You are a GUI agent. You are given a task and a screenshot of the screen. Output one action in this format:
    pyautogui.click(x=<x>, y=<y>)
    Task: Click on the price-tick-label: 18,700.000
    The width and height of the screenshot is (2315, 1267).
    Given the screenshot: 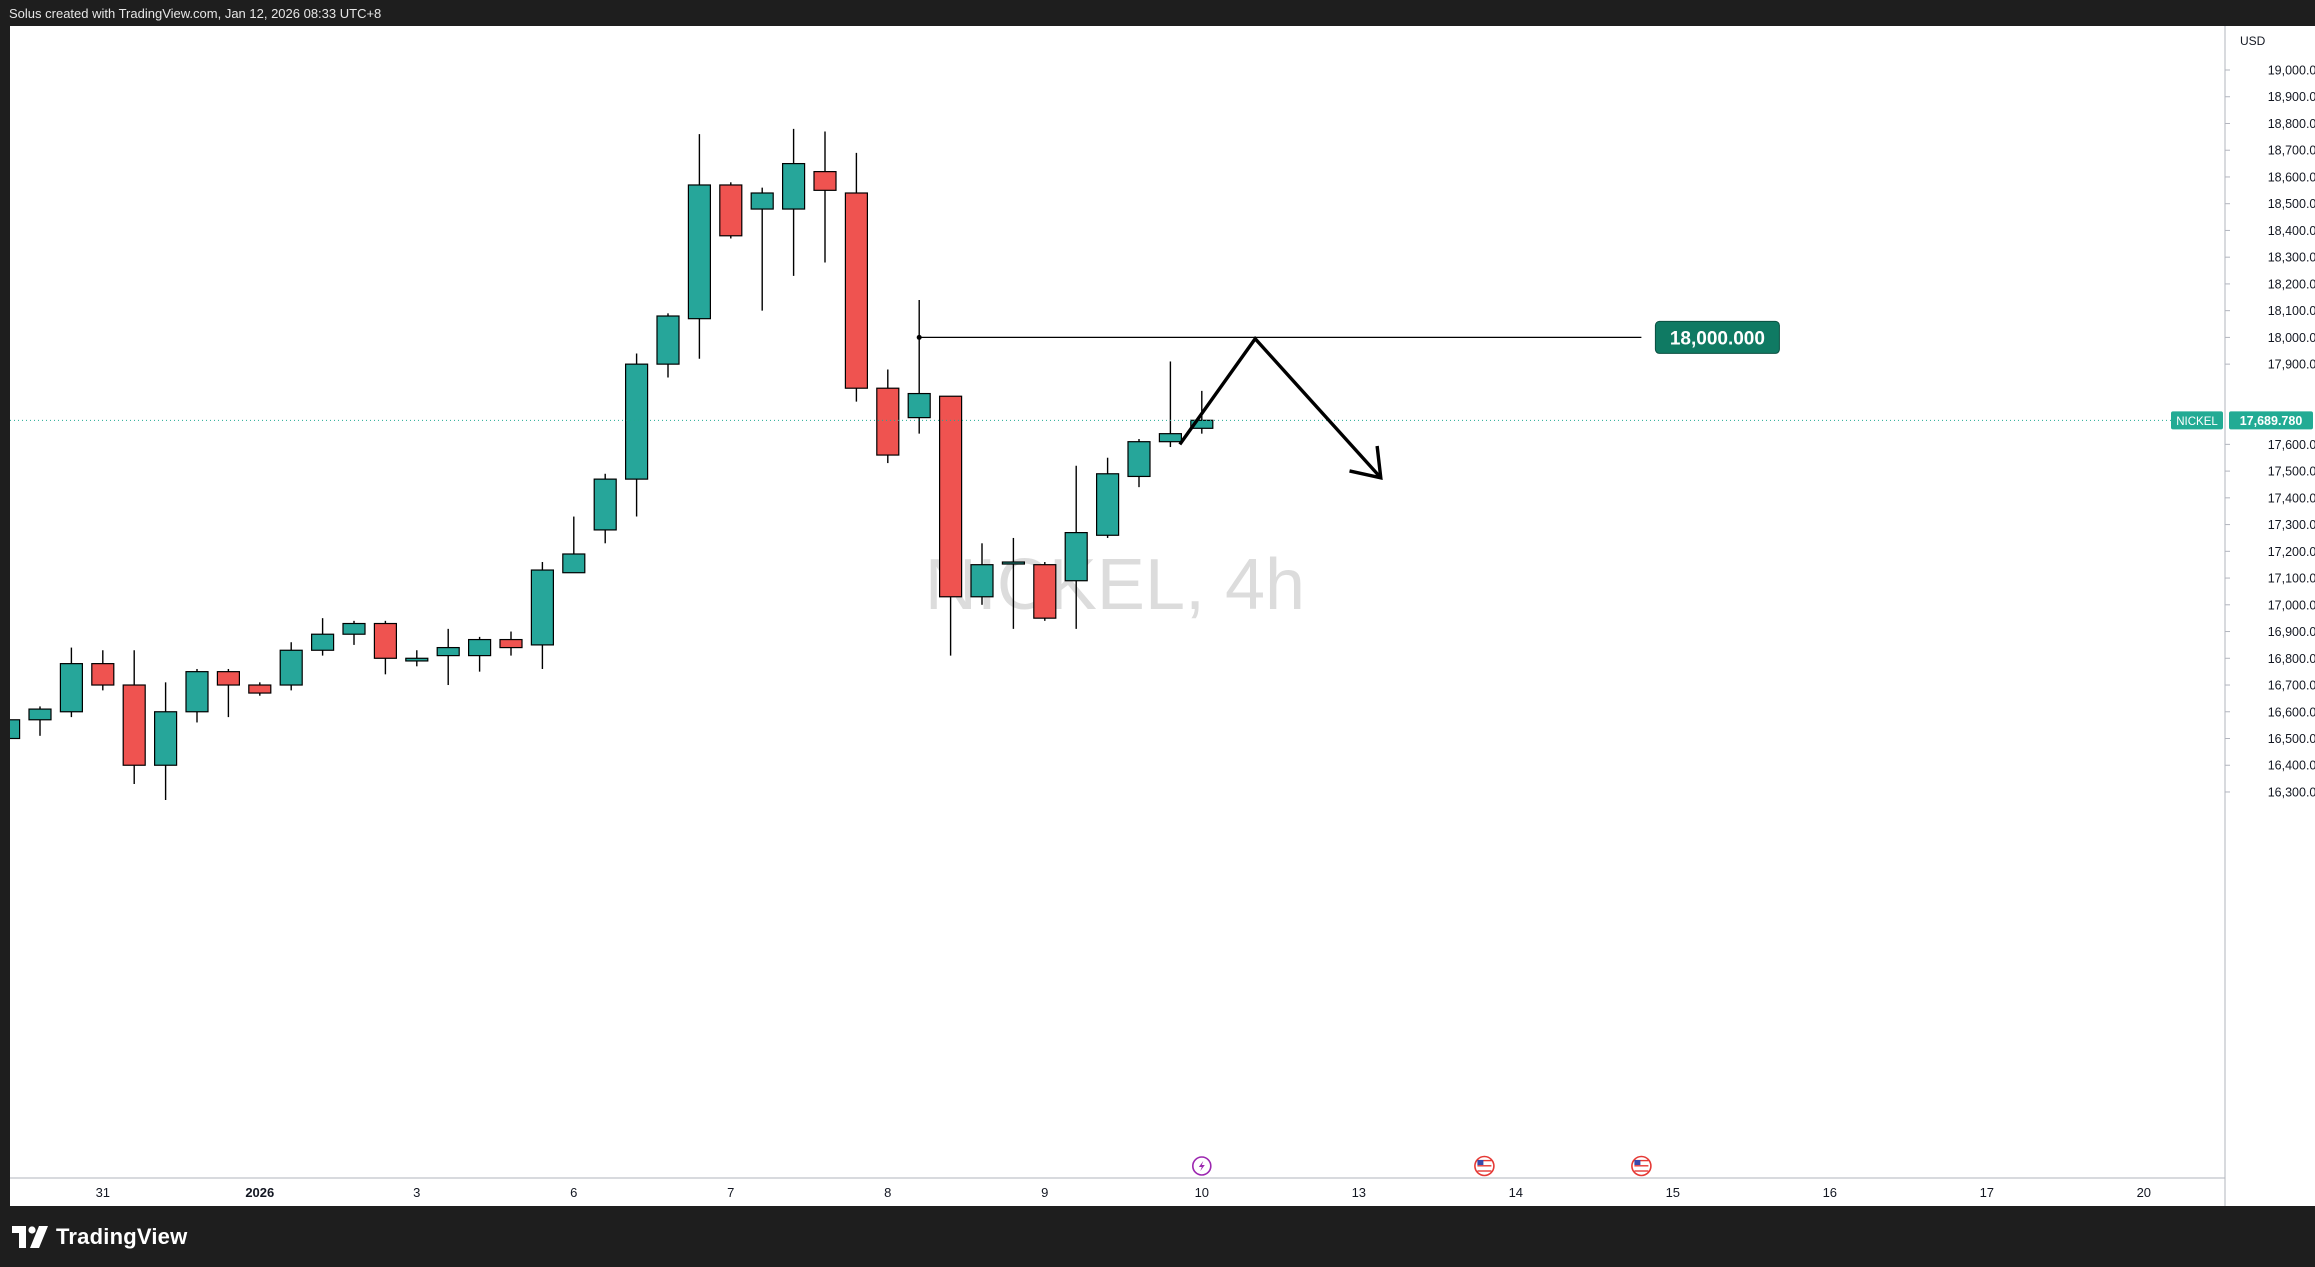 What is the action you would take?
    pyautogui.click(x=2291, y=151)
    